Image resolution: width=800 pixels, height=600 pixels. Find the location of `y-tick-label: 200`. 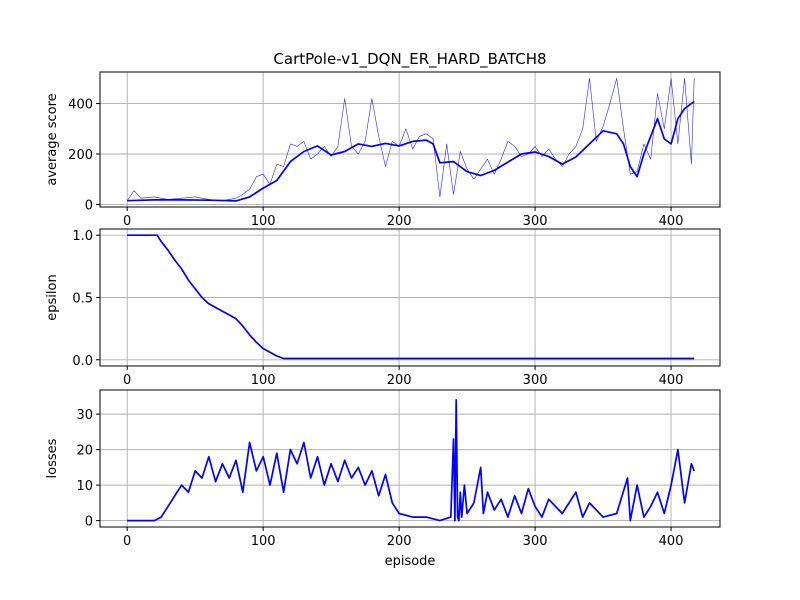

y-tick-label: 200 is located at coordinates (80, 155).